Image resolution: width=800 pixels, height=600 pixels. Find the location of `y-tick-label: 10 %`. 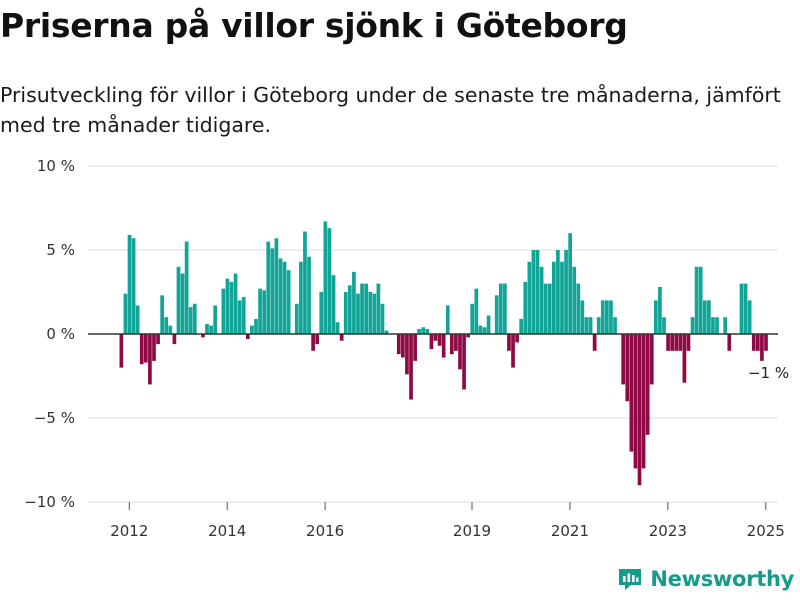

y-tick-label: 10 % is located at coordinates (56, 166).